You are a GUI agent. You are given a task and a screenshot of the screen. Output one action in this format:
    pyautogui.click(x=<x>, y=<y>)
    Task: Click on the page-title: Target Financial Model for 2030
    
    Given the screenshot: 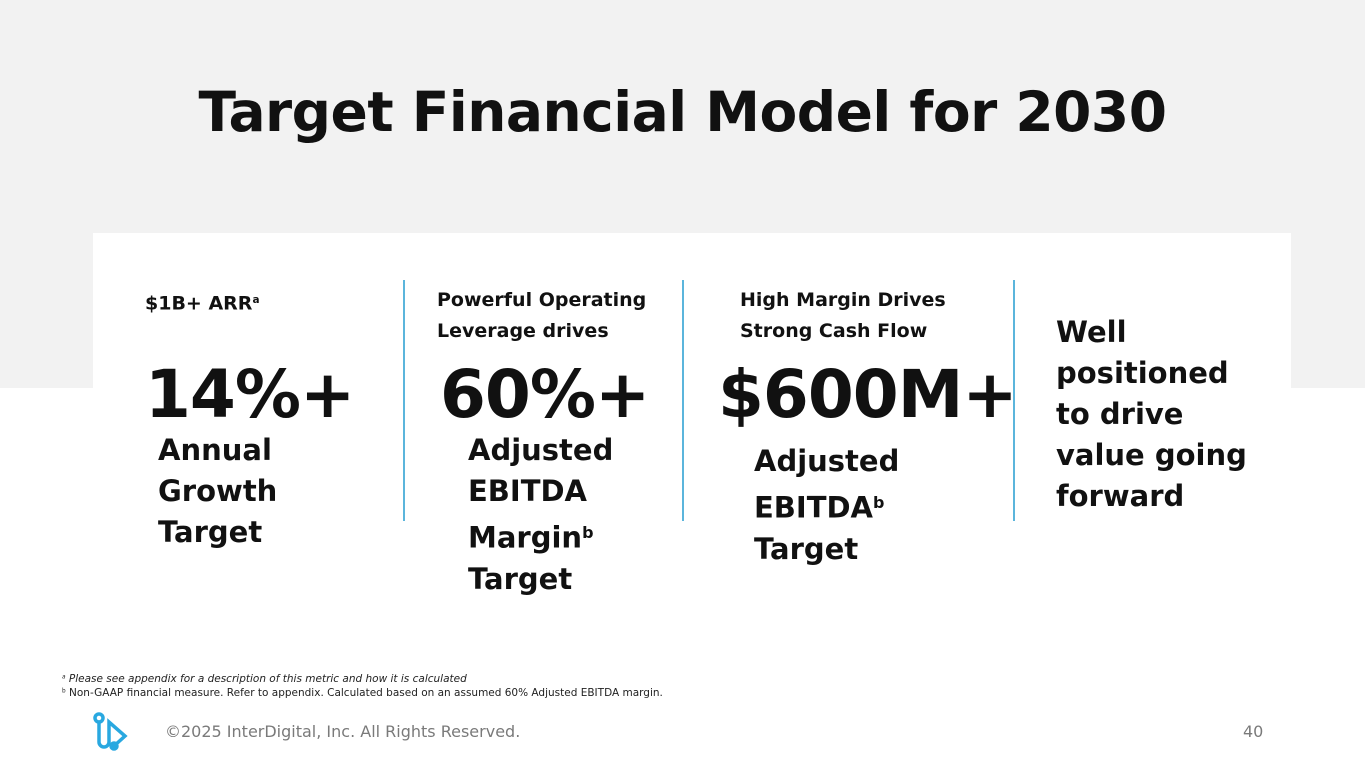 What is the action you would take?
    pyautogui.click(x=682, y=112)
    